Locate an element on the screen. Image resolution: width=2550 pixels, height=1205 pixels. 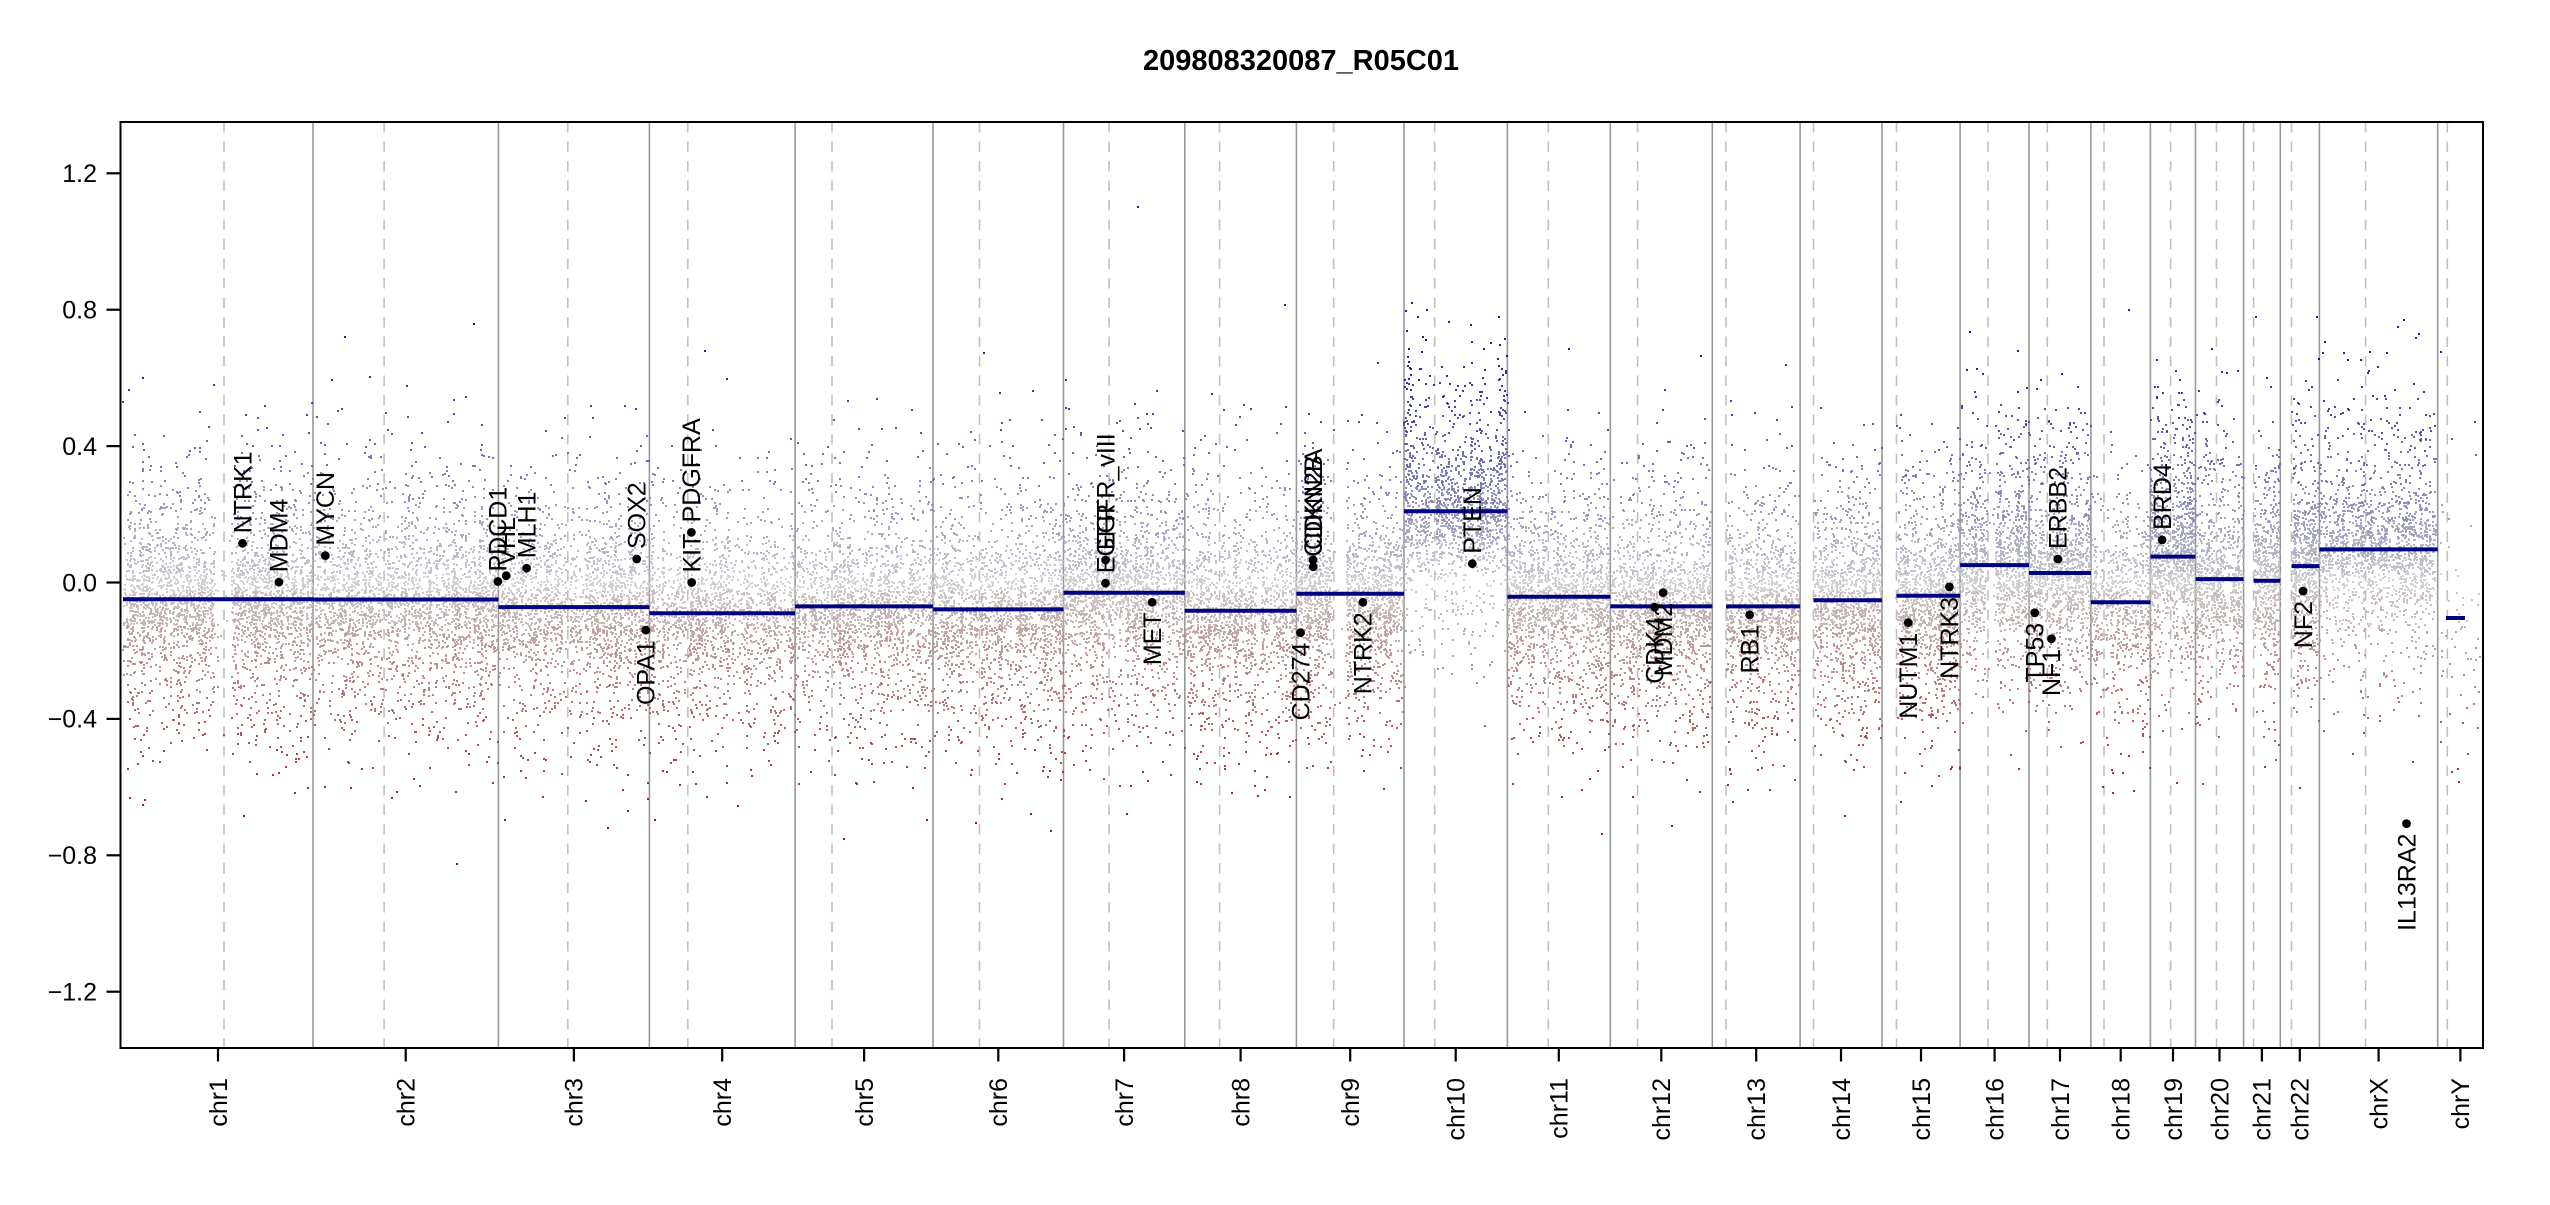
svg-text: chr18 is located at coordinates (2121, 1109).